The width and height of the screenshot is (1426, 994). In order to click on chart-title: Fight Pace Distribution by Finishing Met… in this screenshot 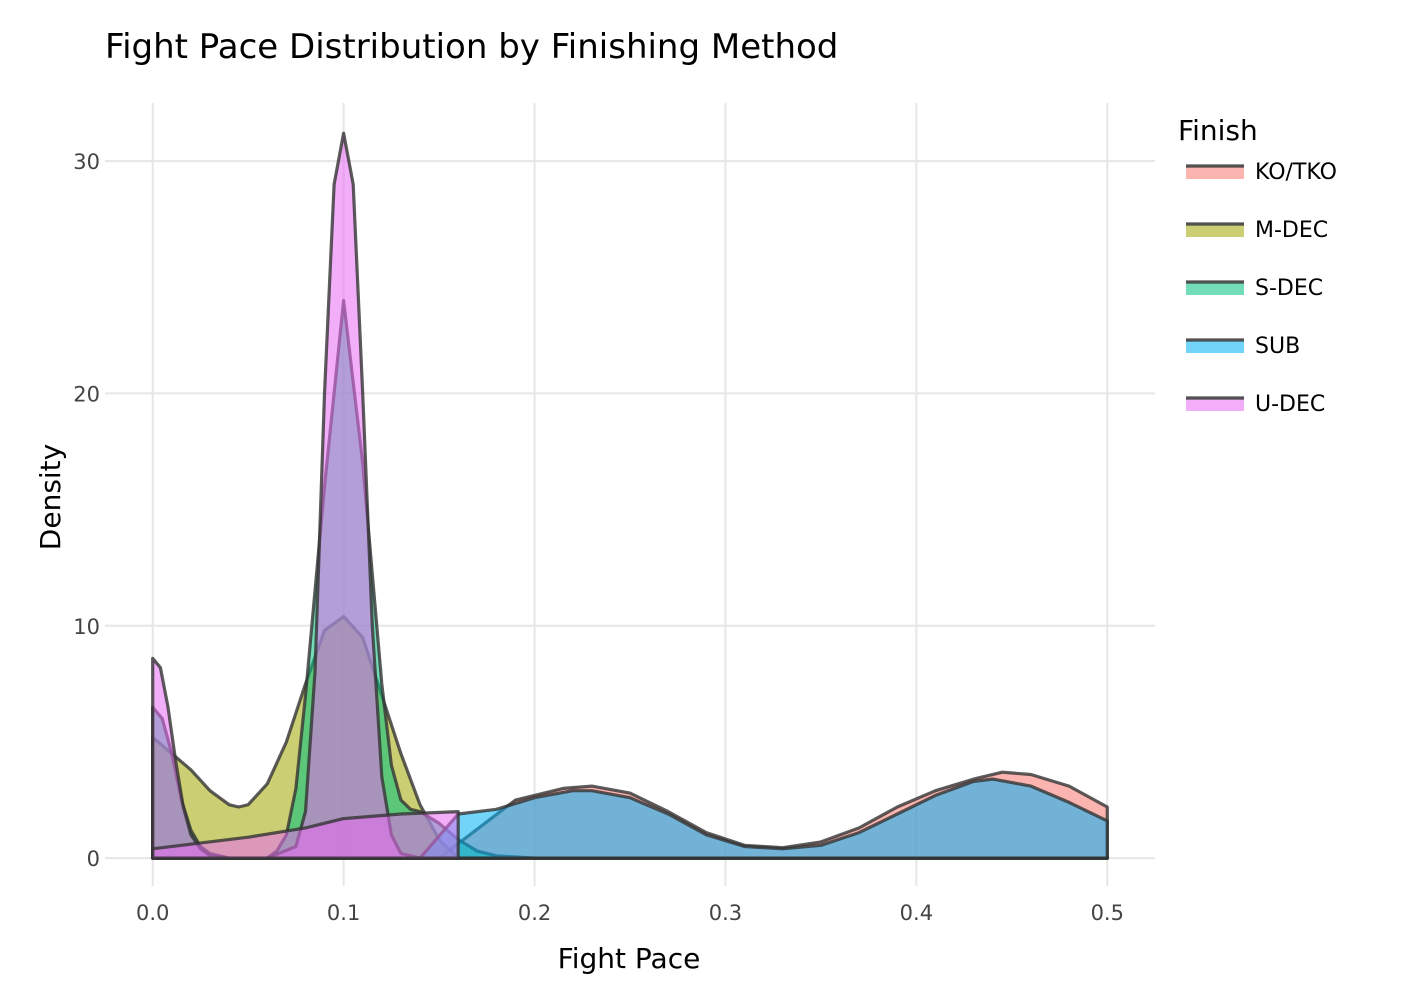, I will do `click(471, 47)`.